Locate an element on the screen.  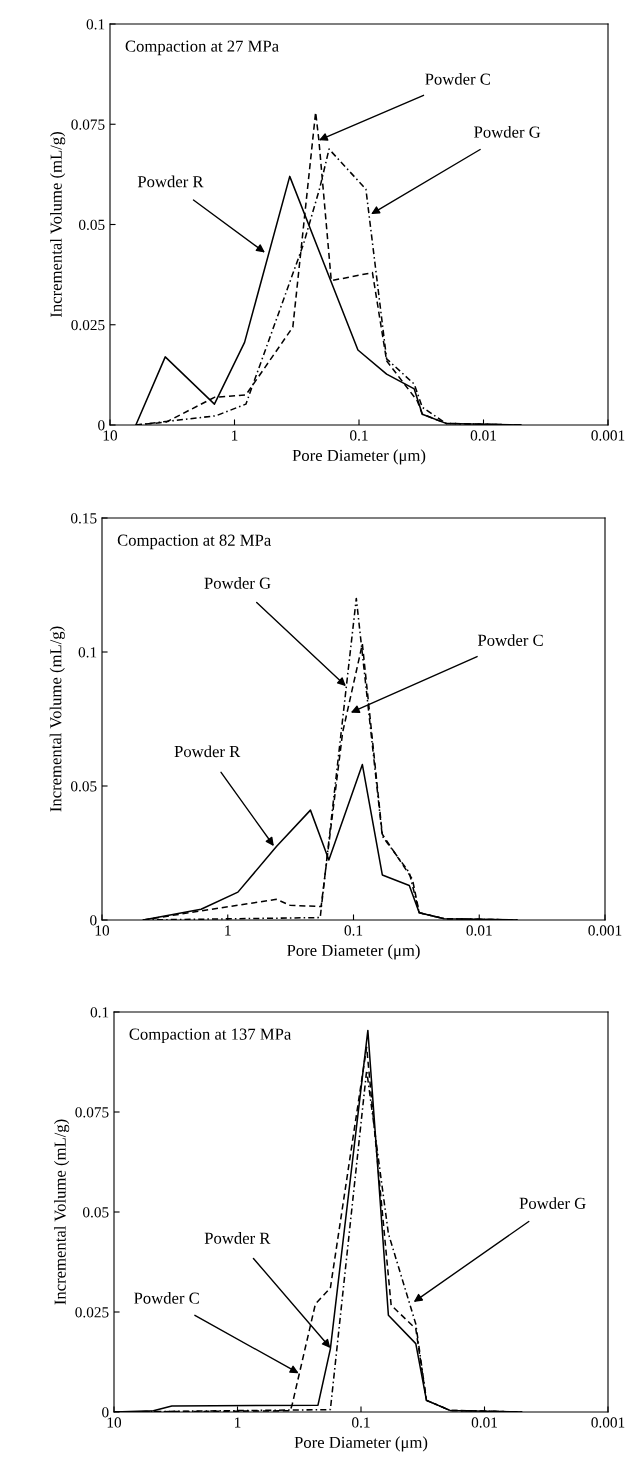
text: Compaction at 82 MPa is located at coordinates (194, 542).